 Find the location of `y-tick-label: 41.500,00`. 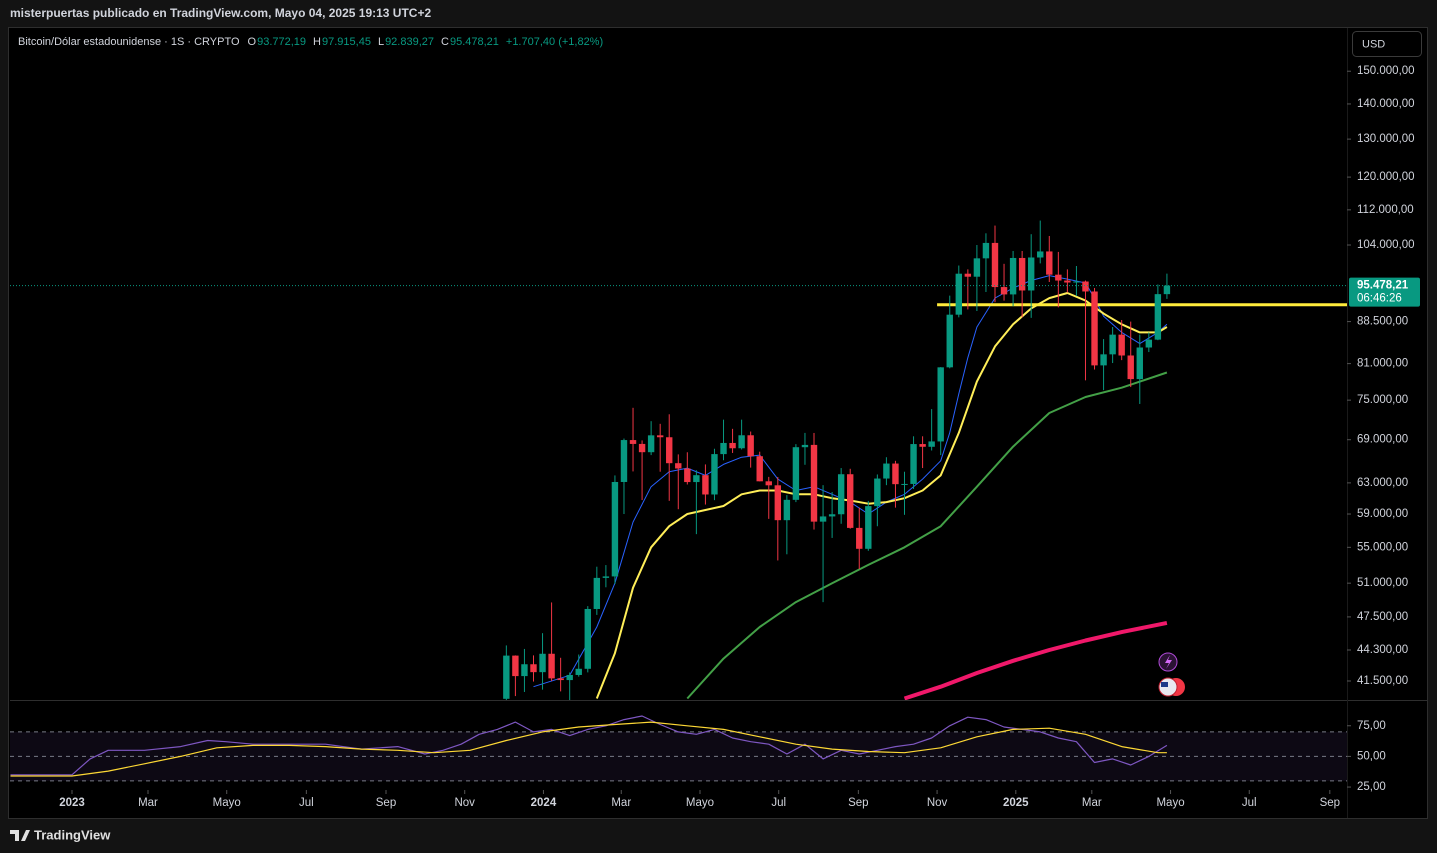

y-tick-label: 41.500,00 is located at coordinates (1382, 681).